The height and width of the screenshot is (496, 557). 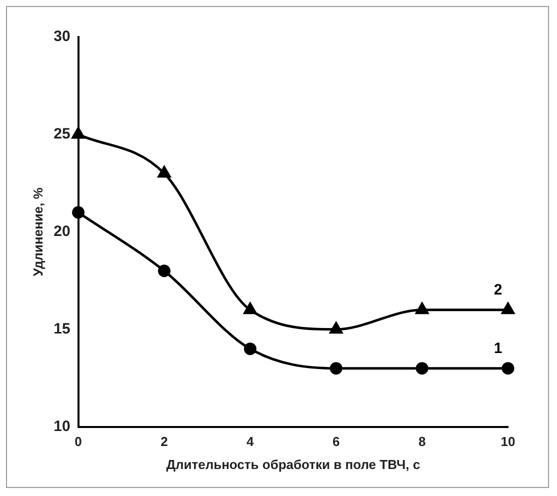 I want to click on y-tick-label: 25, so click(x=62, y=134).